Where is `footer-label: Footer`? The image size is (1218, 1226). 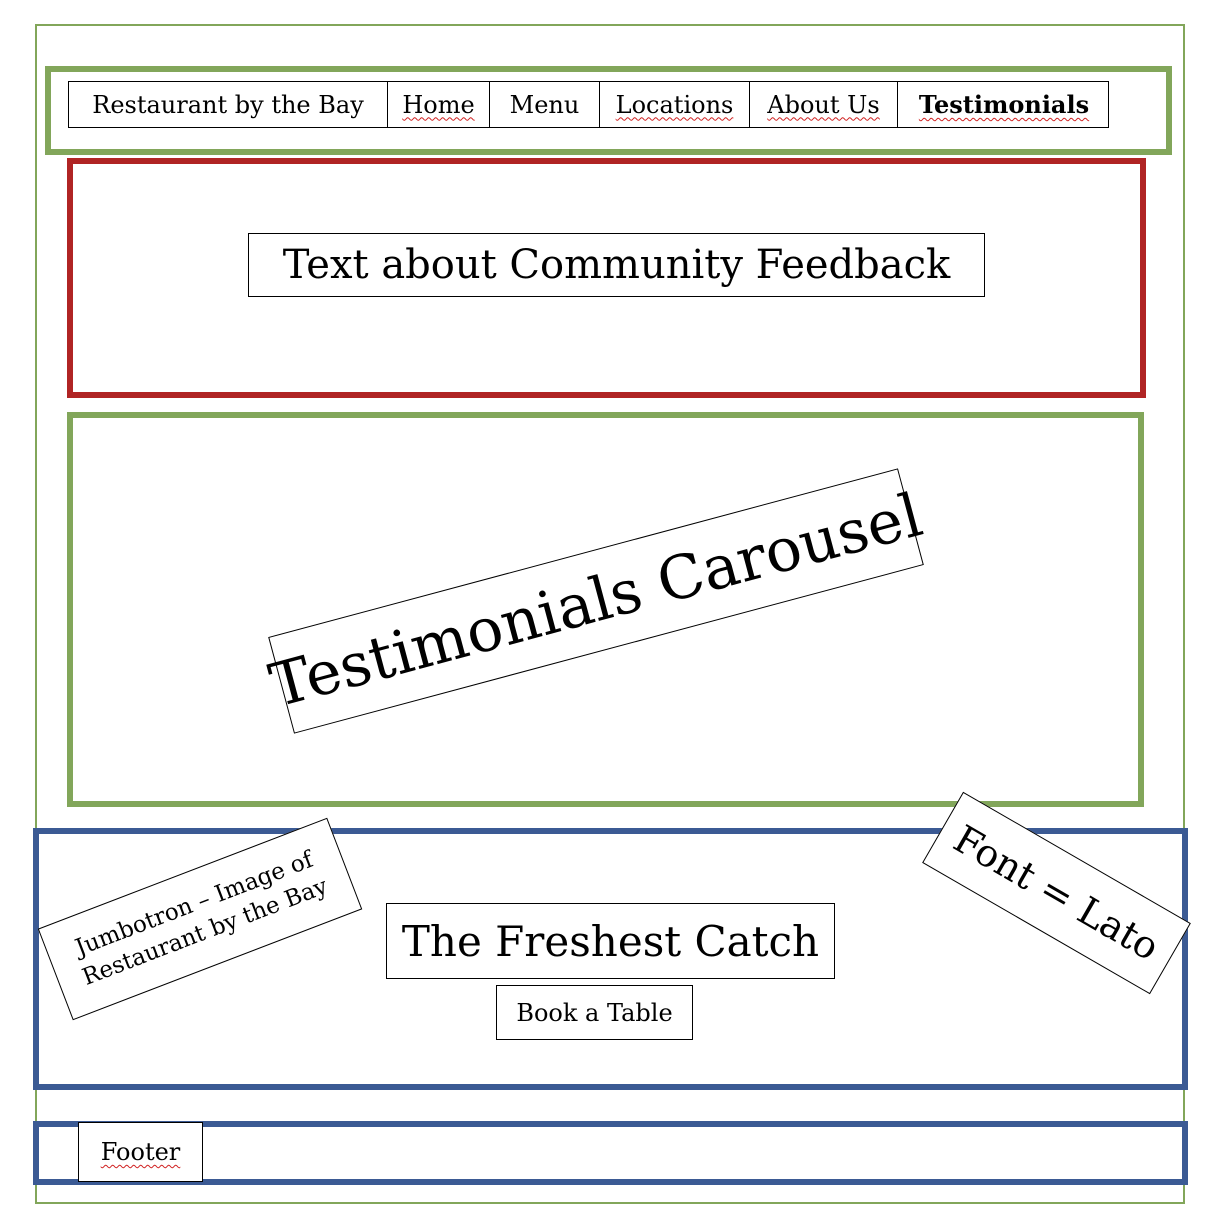 footer-label: Footer is located at coordinates (140, 1152).